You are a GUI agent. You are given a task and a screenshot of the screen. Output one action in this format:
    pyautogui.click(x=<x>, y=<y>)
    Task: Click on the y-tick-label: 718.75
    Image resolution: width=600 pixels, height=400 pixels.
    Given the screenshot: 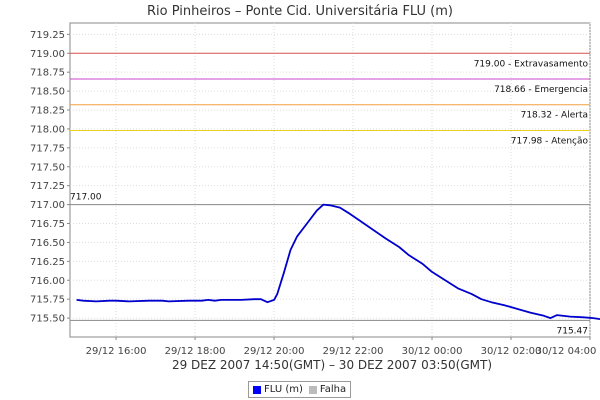 What is the action you would take?
    pyautogui.click(x=47, y=73)
    